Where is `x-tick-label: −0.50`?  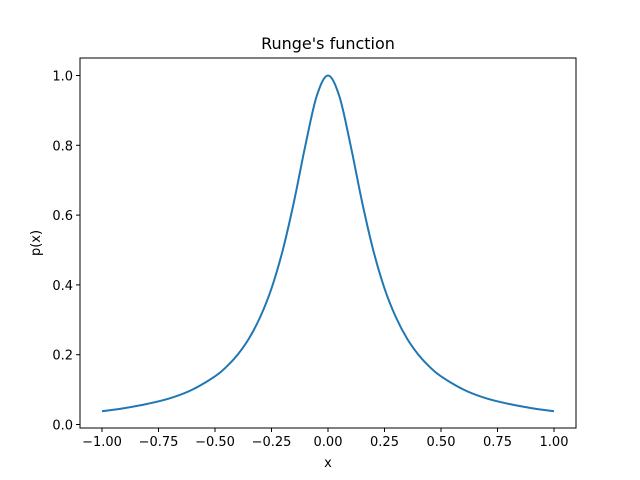 x-tick-label: −0.50 is located at coordinates (215, 442).